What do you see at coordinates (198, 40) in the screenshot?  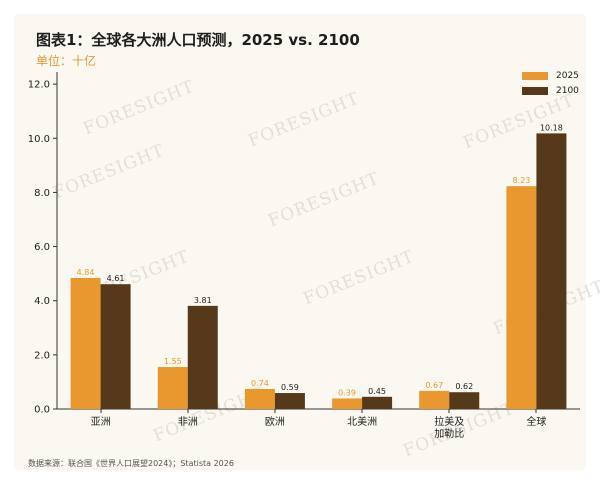 I see `chart-title: 图表1：全球各大洲人口预测，2025 vs. 2100` at bounding box center [198, 40].